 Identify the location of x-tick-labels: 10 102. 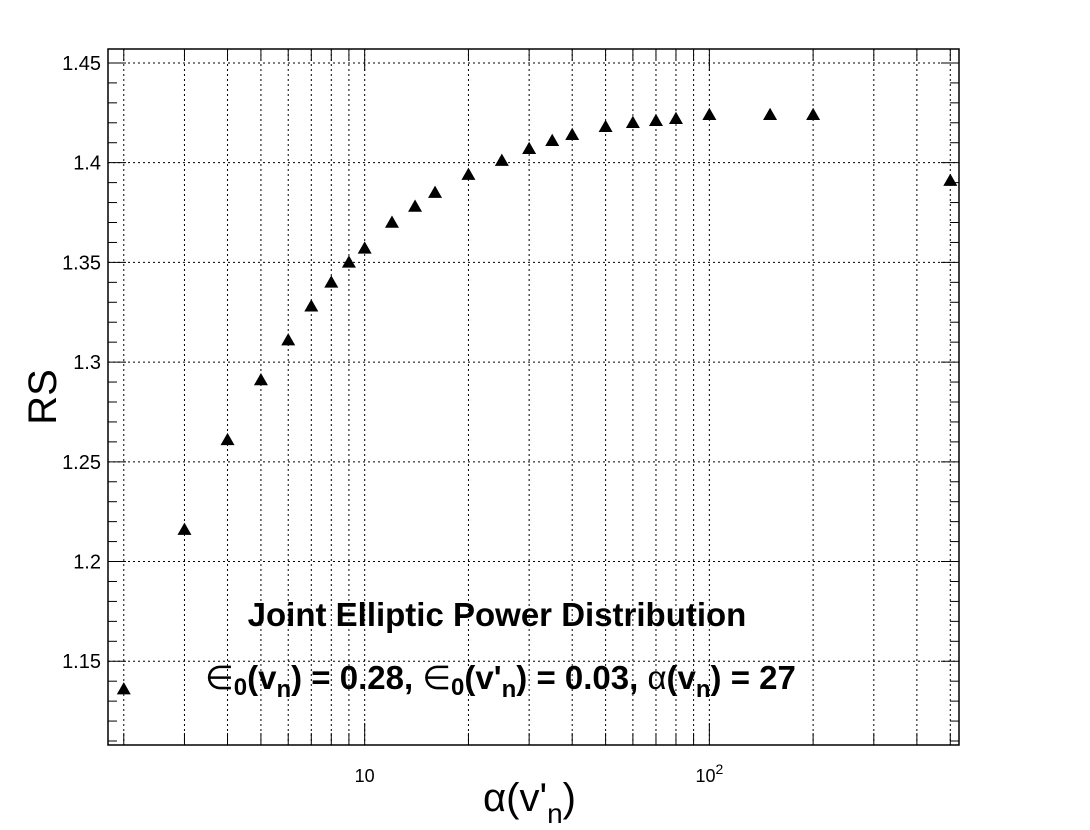
(539, 773).